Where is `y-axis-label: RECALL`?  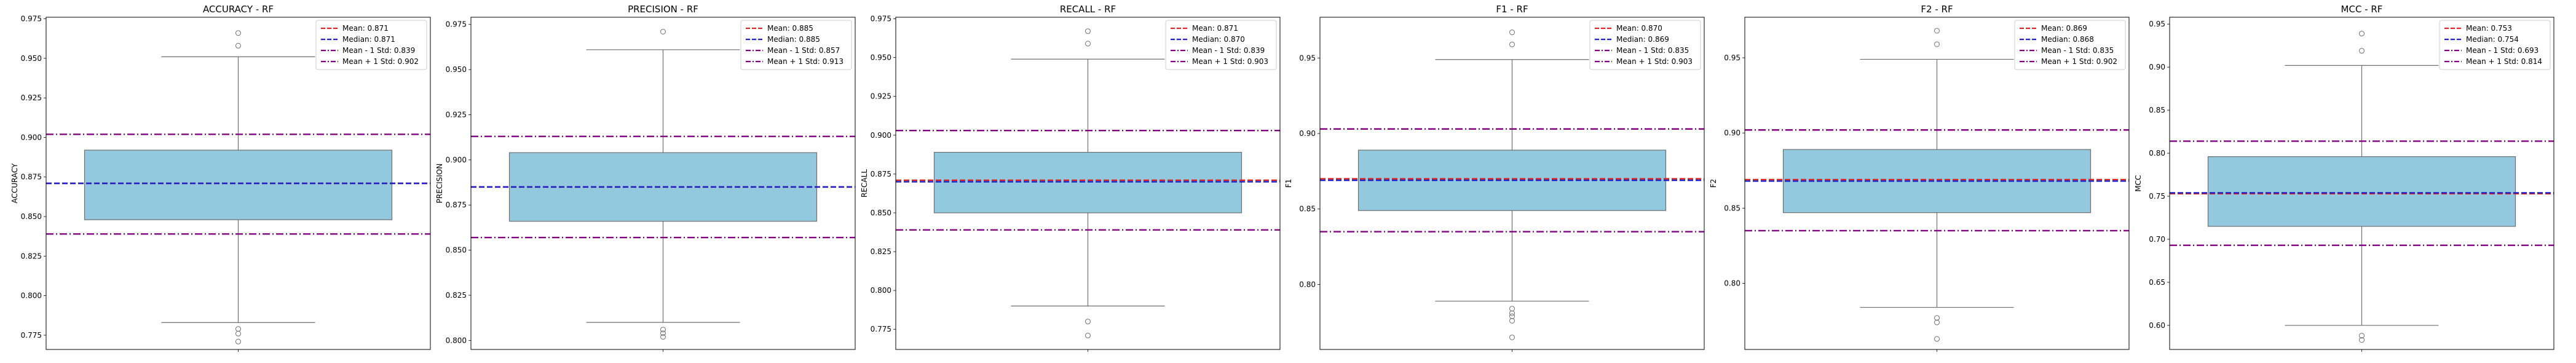 y-axis-label: RECALL is located at coordinates (864, 183).